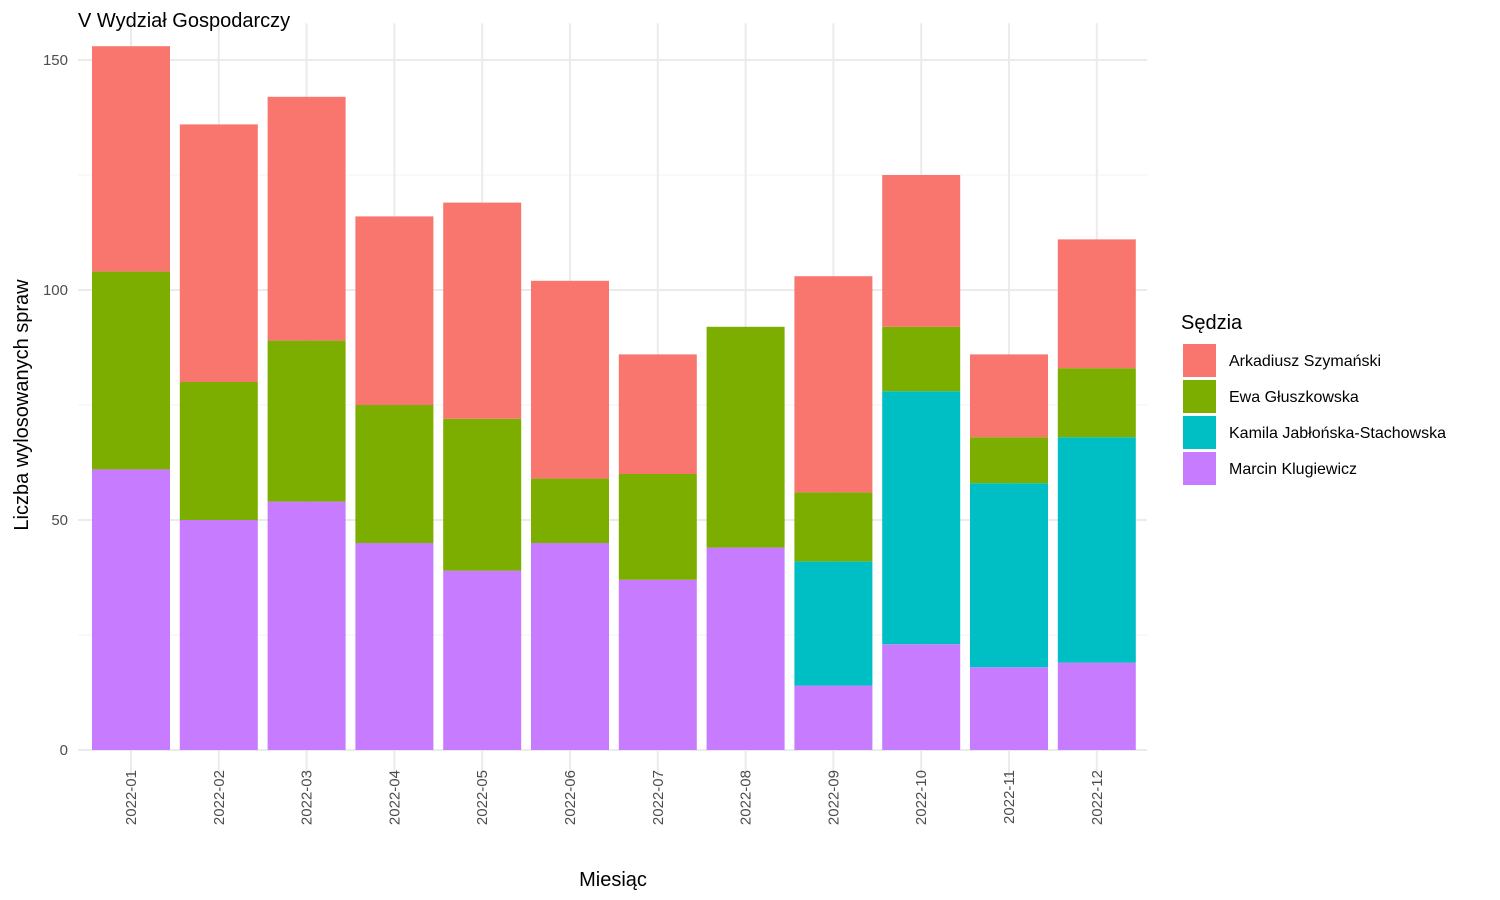  Describe the element at coordinates (613, 880) in the screenshot. I see `x-axis-title: Miesiąc` at that location.